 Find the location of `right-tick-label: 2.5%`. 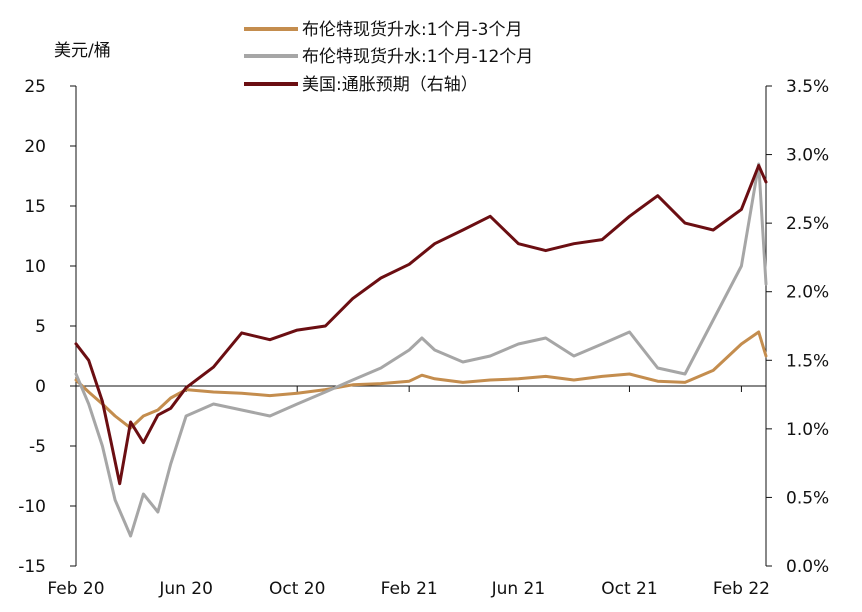

right-tick-label: 2.5% is located at coordinates (807, 224).